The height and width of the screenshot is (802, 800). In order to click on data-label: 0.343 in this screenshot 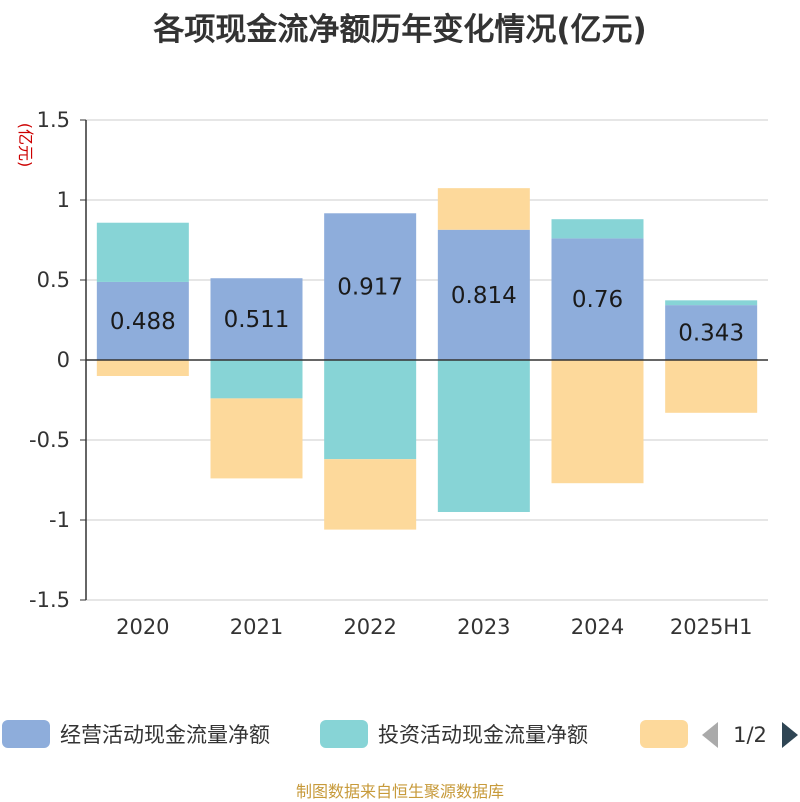, I will do `click(711, 334)`.